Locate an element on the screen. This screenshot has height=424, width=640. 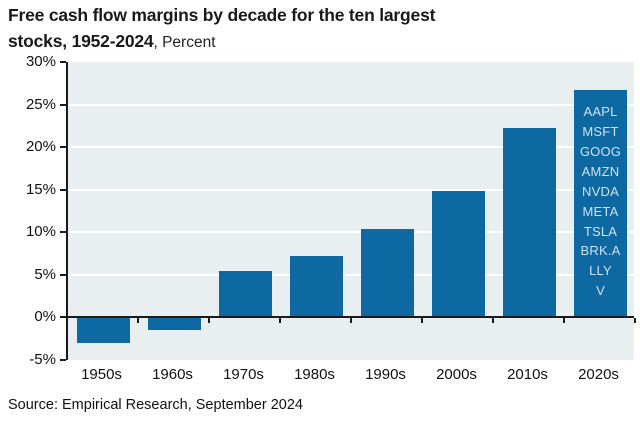
ticker-label-NVDA: NVDA is located at coordinates (600, 191).